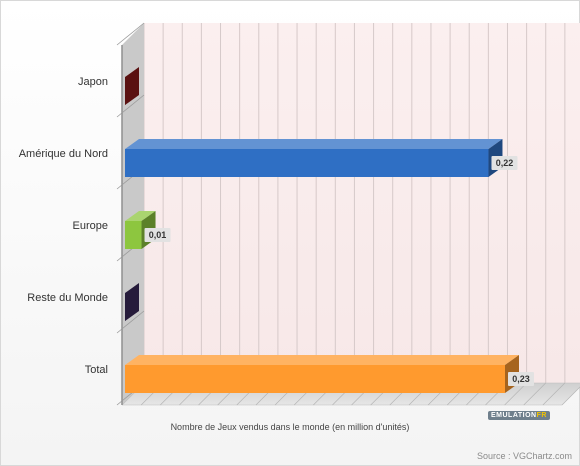 The width and height of the screenshot is (580, 466). What do you see at coordinates (63, 154) in the screenshot?
I see `category-label: Amérique du Nord` at bounding box center [63, 154].